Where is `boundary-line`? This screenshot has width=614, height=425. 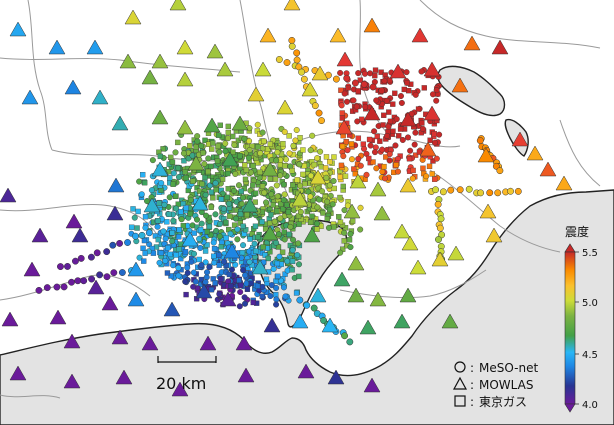
boundary-line is located at coordinates (580, 153).